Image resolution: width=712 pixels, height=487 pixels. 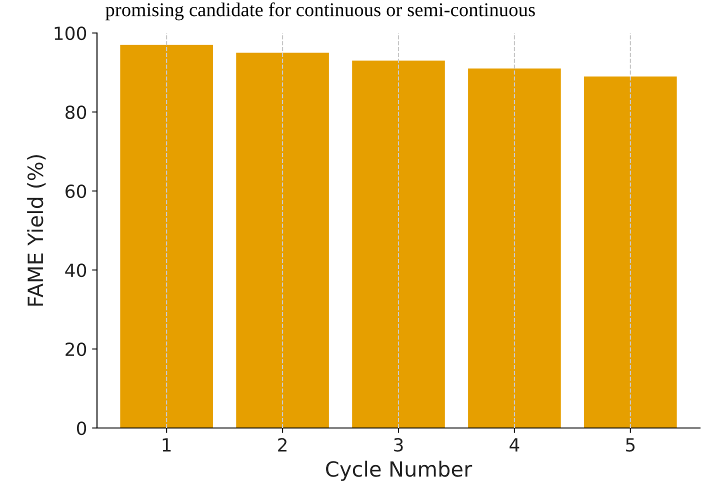 What do you see at coordinates (76, 191) in the screenshot?
I see `y-tick-label: 60` at bounding box center [76, 191].